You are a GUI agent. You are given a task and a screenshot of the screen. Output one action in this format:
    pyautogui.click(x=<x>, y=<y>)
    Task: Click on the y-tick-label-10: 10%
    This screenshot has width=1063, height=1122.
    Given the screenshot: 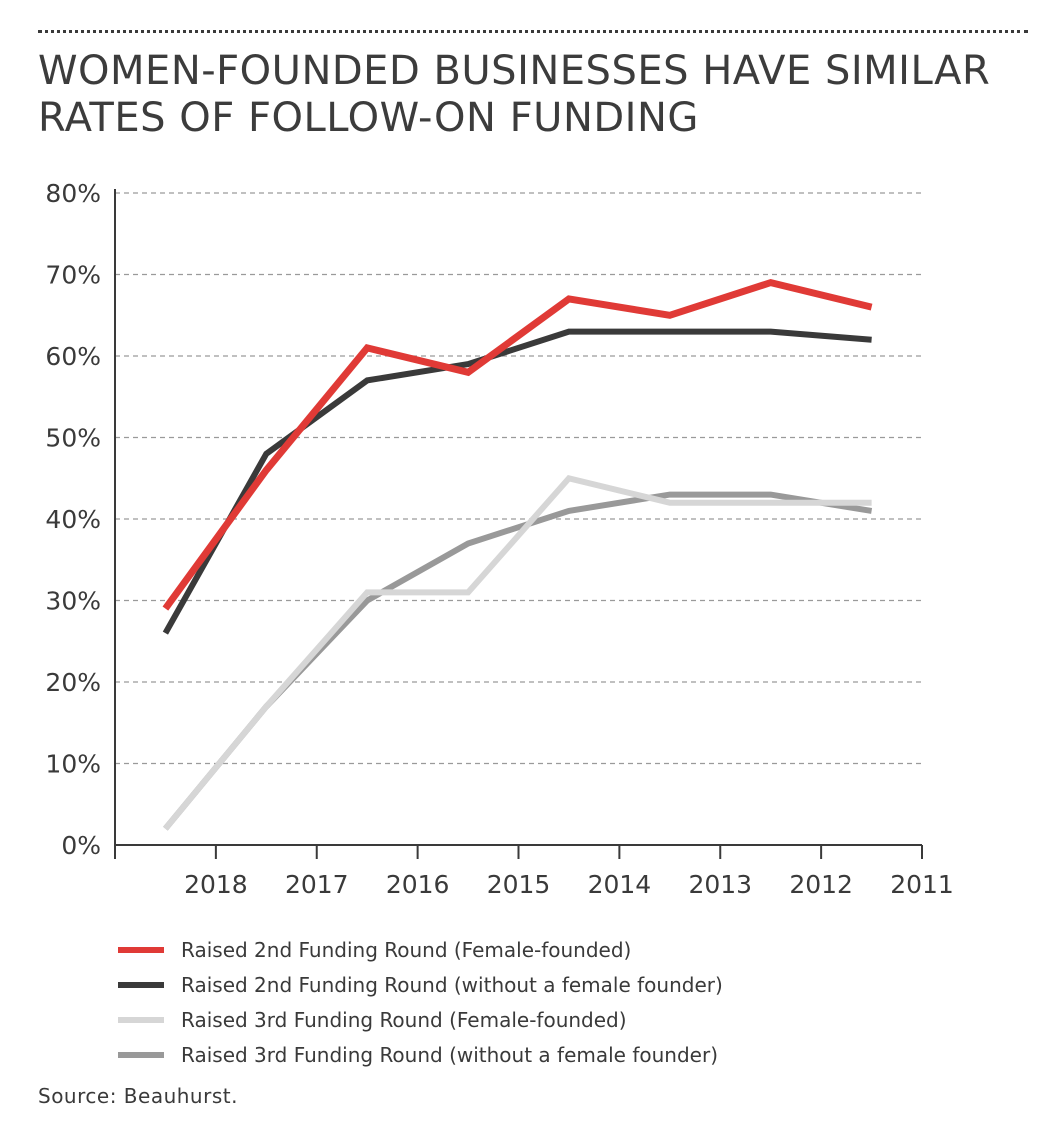 What is the action you would take?
    pyautogui.click(x=73, y=764)
    